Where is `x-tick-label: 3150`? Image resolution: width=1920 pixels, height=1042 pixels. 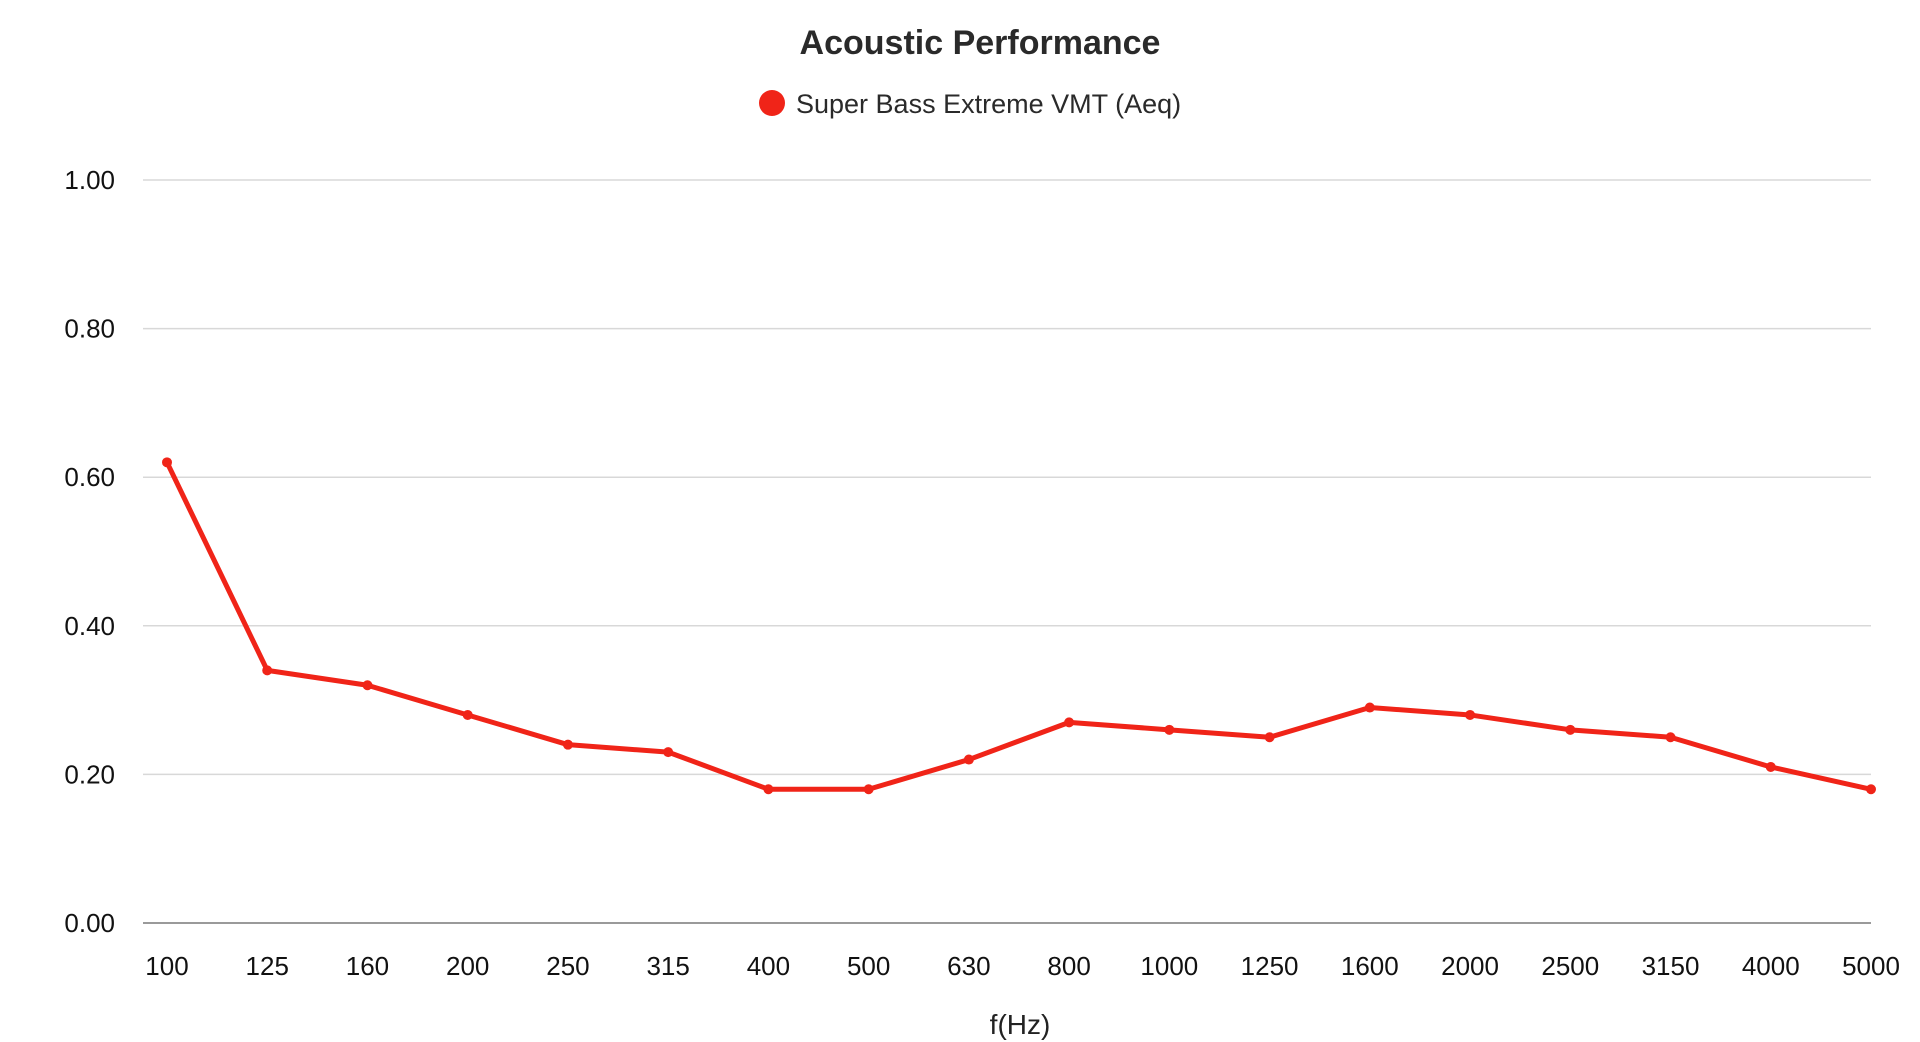 x-tick-label: 3150 is located at coordinates (1671, 966).